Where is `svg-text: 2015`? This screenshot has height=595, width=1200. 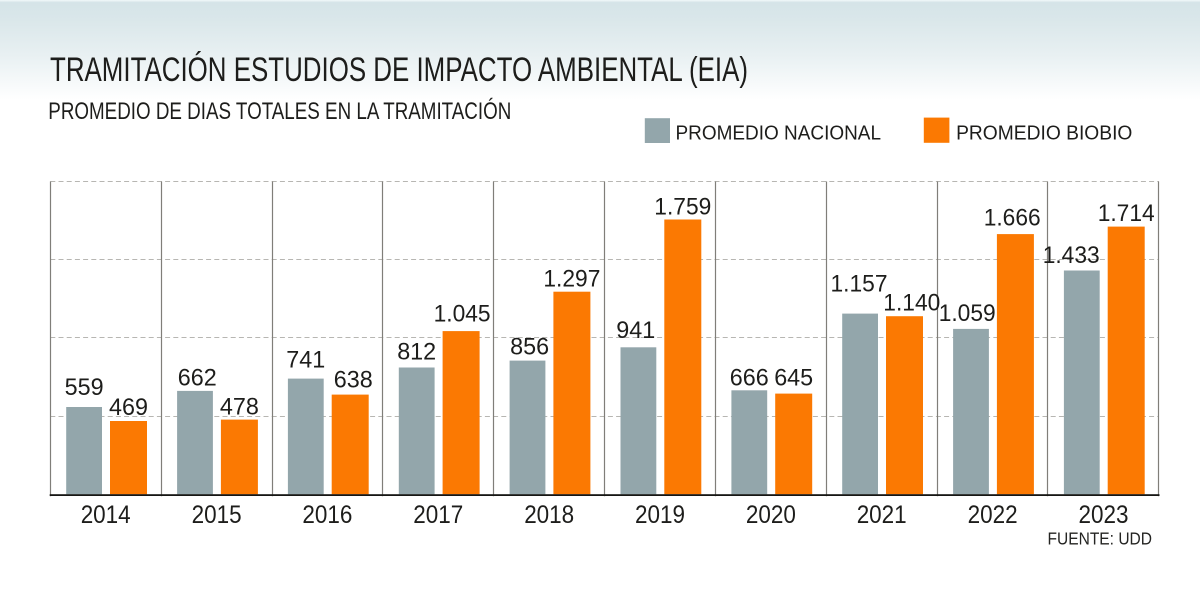 svg-text: 2015 is located at coordinates (217, 515).